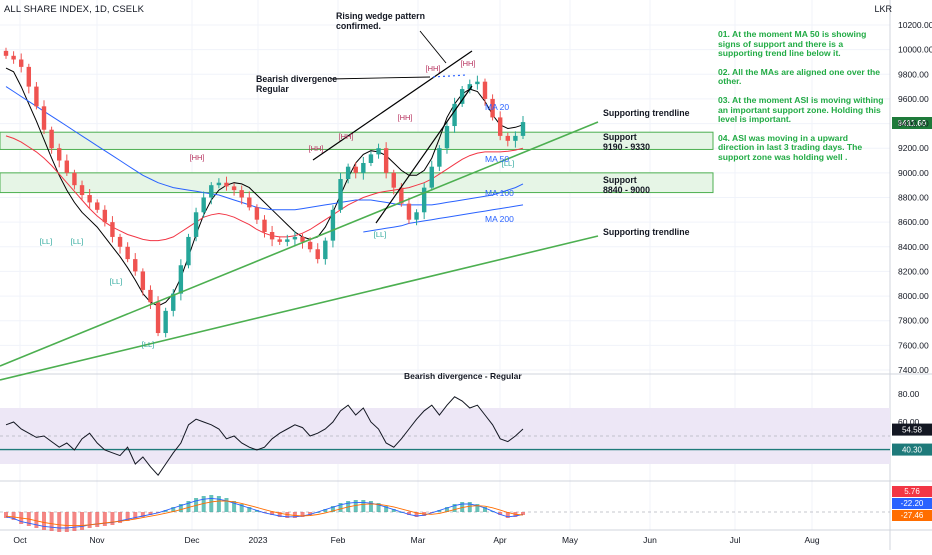 The width and height of the screenshot is (932, 555). What do you see at coordinates (913, 247) in the screenshot?
I see `price-tick: 8400.00` at bounding box center [913, 247].